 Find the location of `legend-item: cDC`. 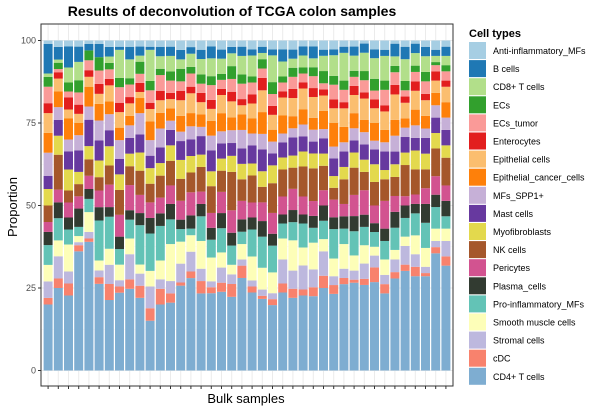

legend-item: cDC is located at coordinates (490, 358).